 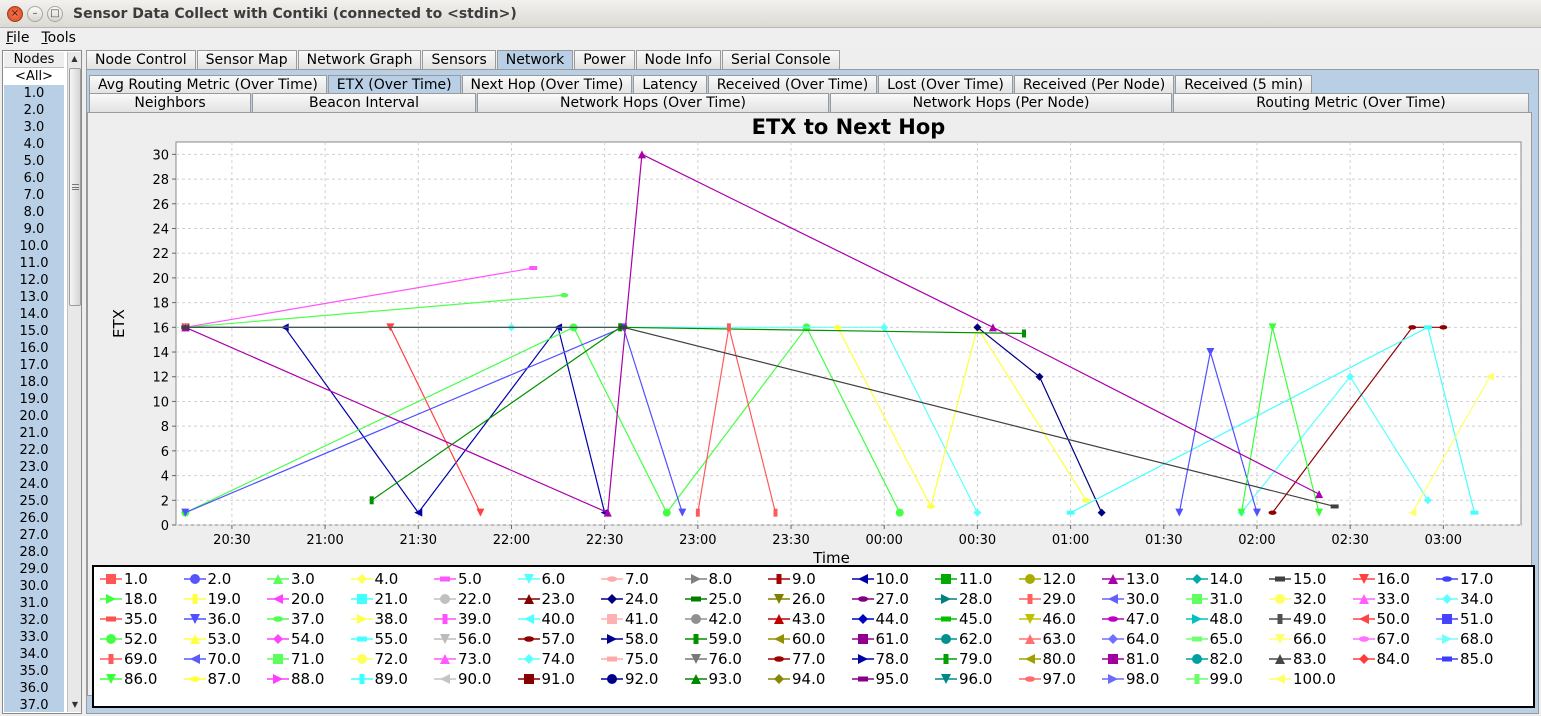 I want to click on y-tick-label: 12, so click(x=160, y=378).